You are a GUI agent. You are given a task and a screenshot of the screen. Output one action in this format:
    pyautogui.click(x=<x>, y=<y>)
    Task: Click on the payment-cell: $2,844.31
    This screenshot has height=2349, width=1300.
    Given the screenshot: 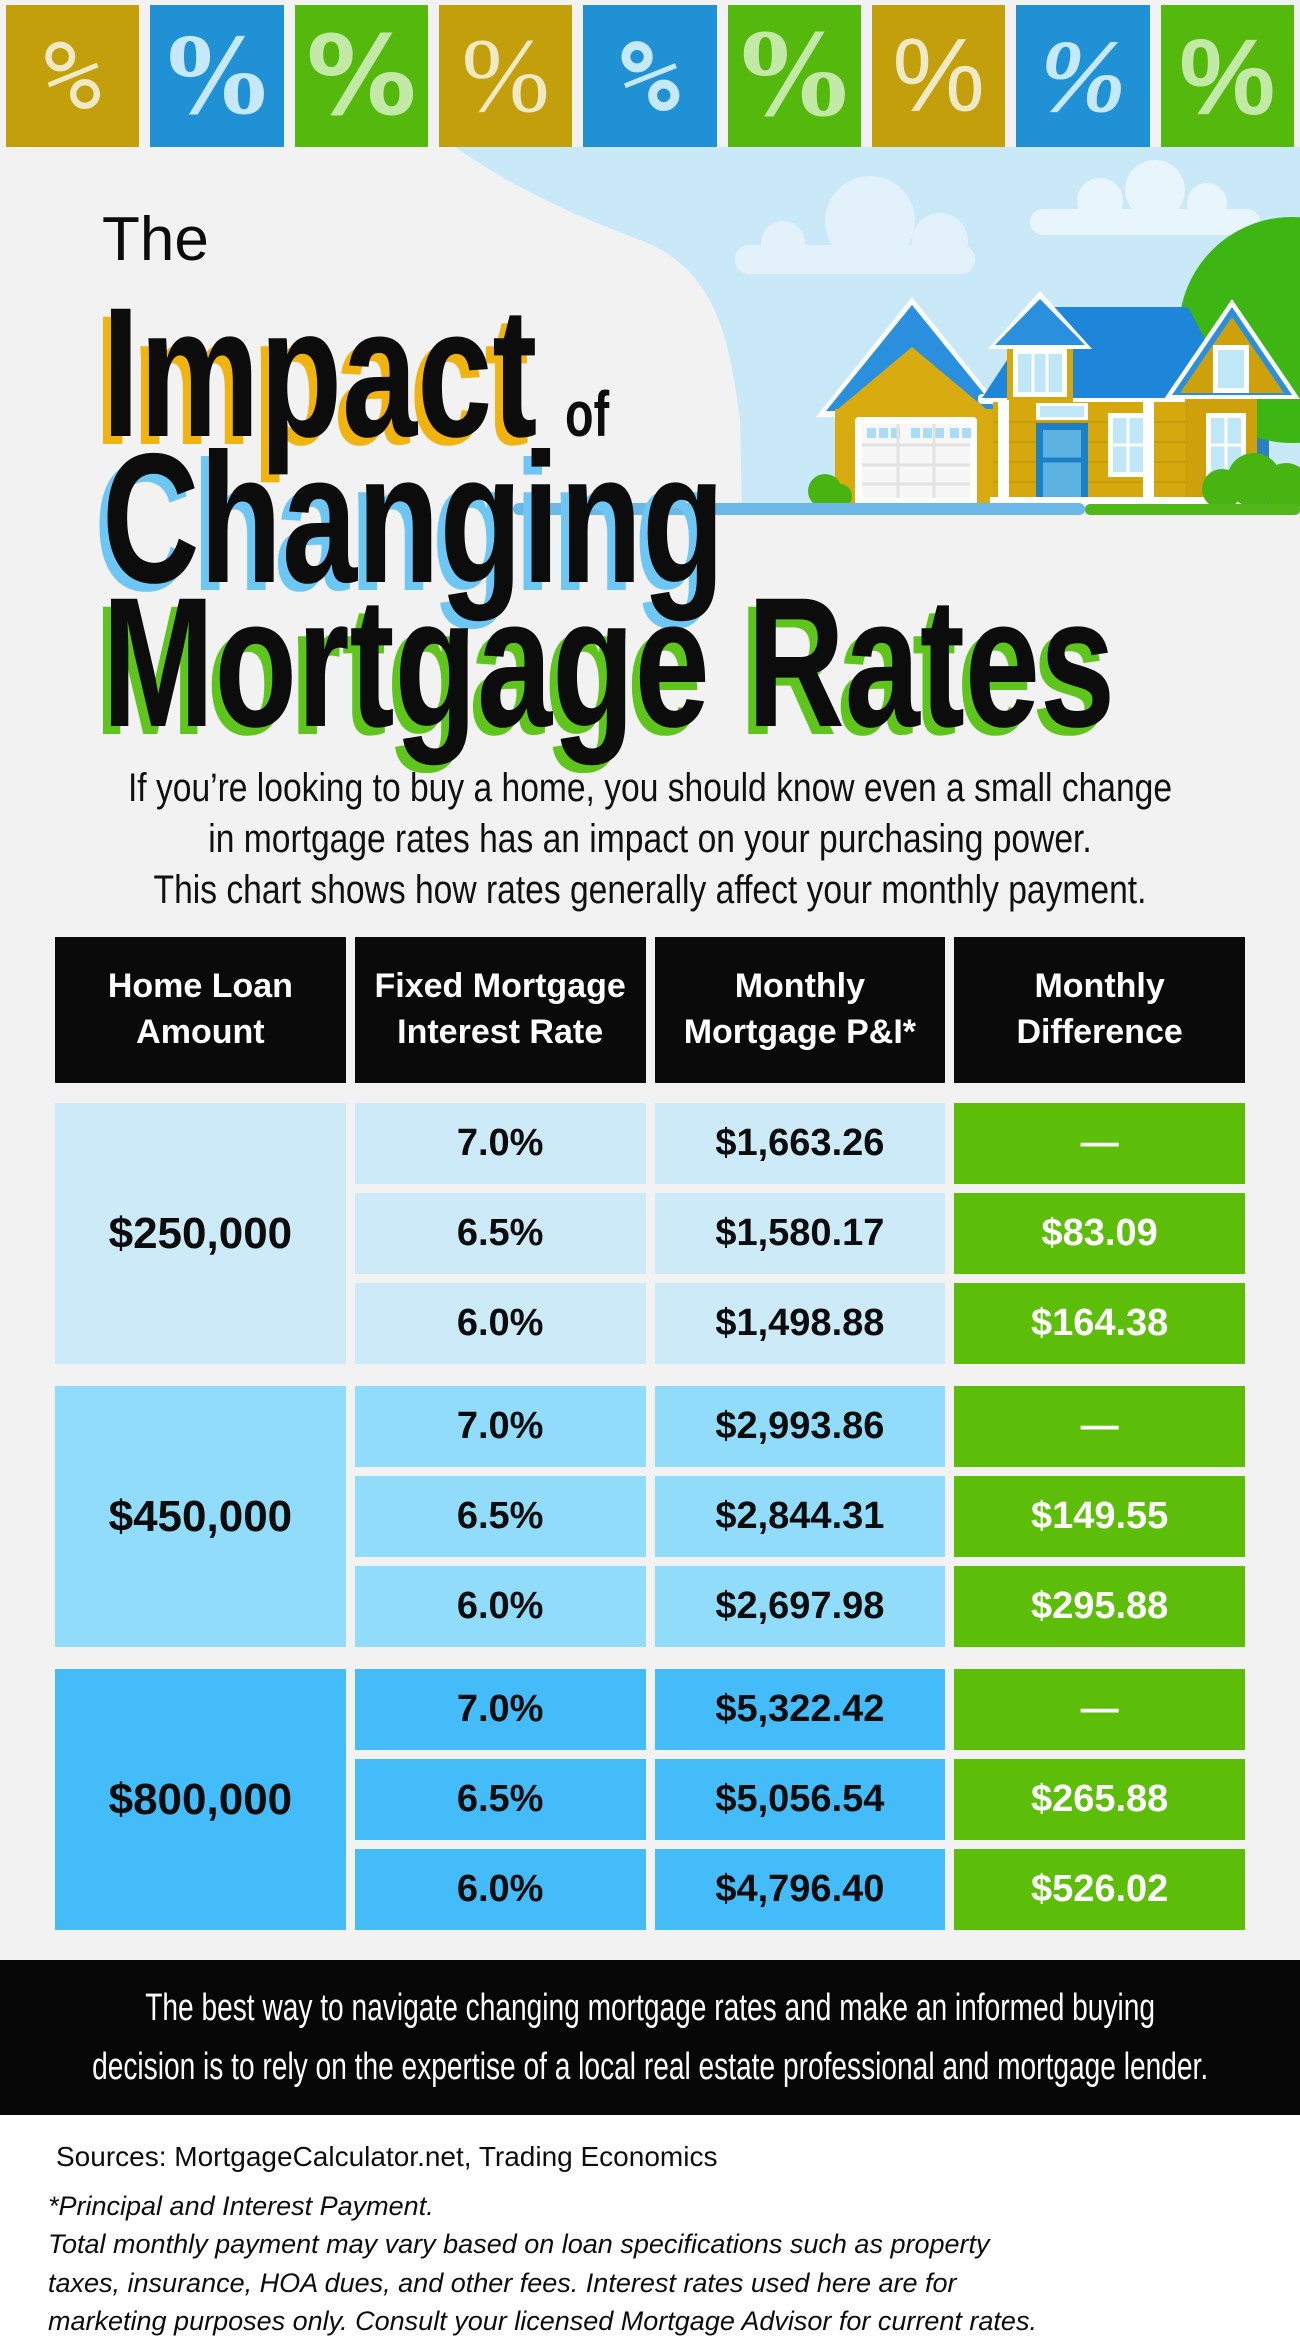 What is the action you would take?
    pyautogui.click(x=800, y=1516)
    